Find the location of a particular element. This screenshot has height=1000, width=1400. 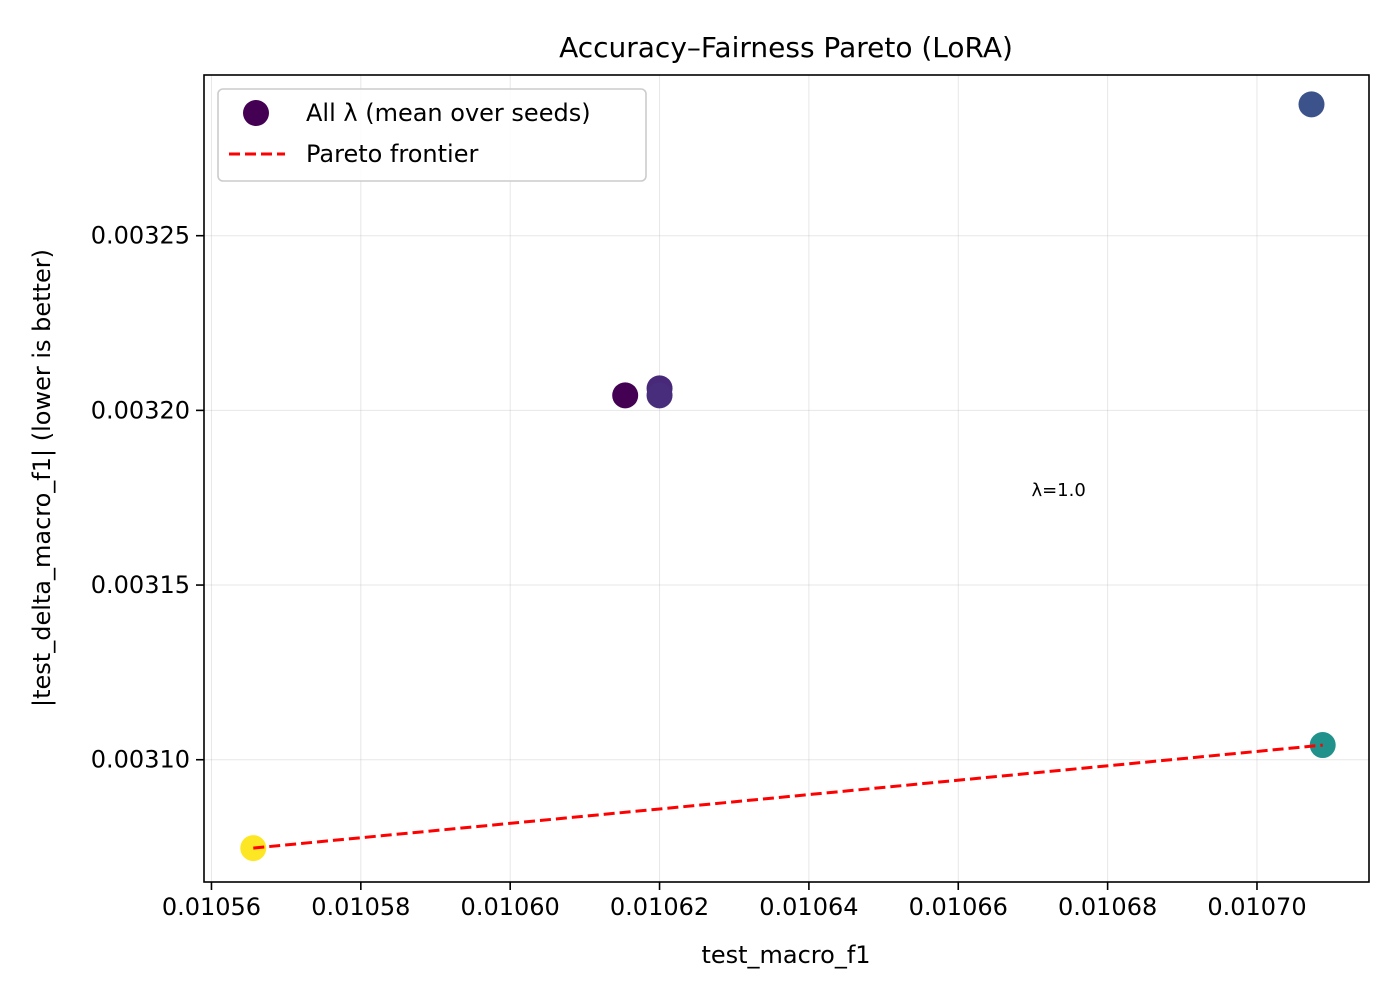

x-tick-label: 0.01058 is located at coordinates (360, 907).